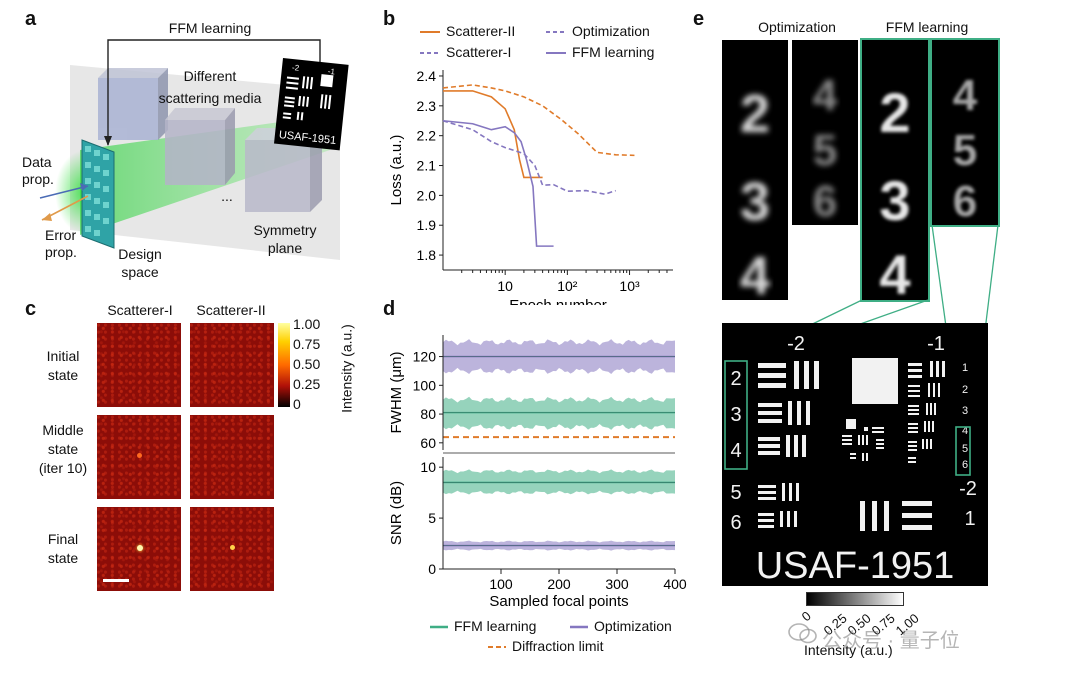 The width and height of the screenshot is (1080, 683). I want to click on design-space, so click(98, 194).